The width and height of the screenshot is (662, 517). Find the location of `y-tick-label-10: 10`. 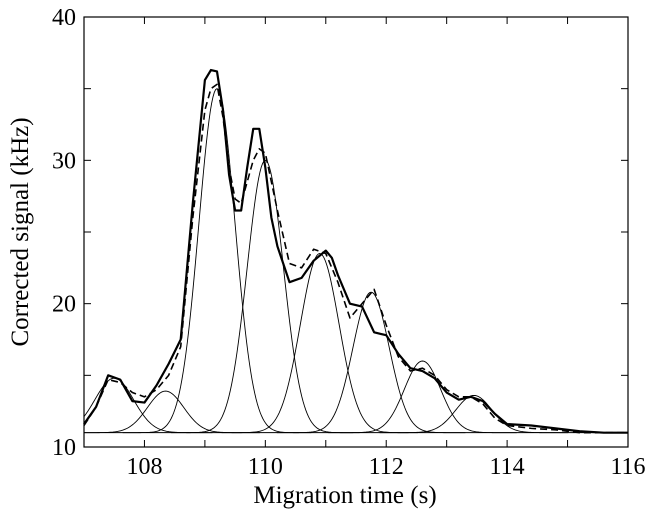

y-tick-label-10: 10 is located at coordinates (64, 448).